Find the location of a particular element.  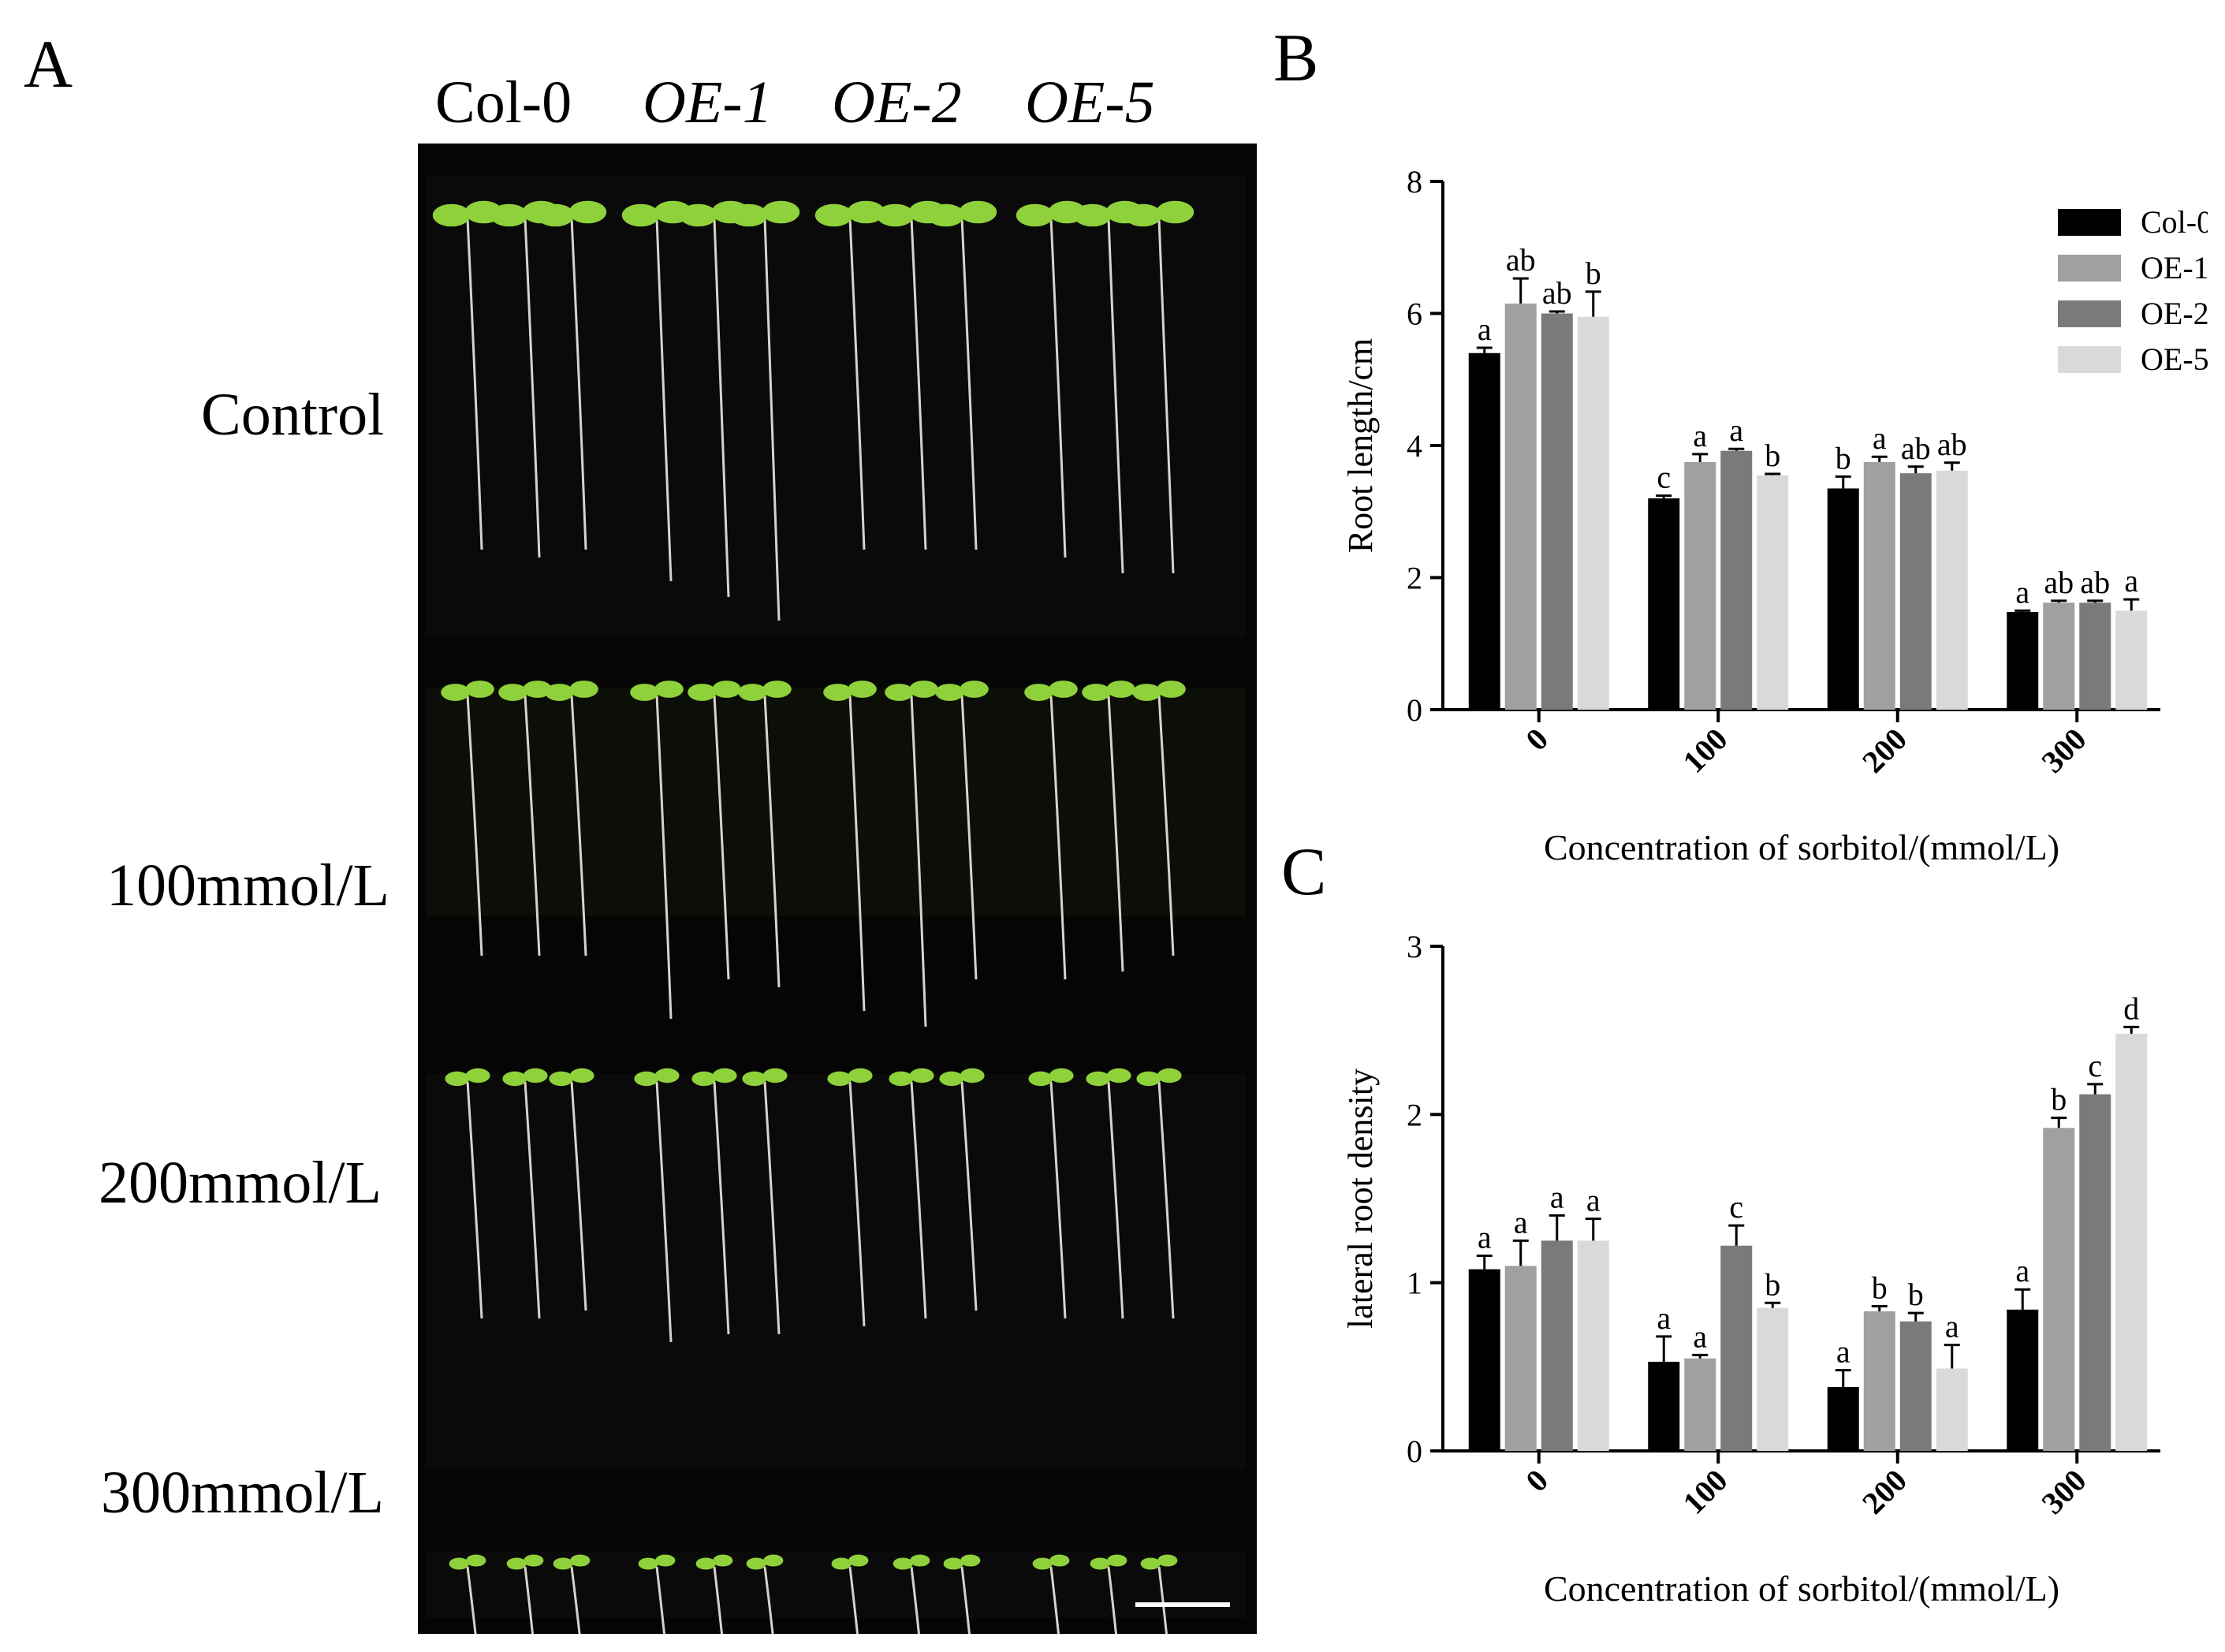

y-tick-label: 1 is located at coordinates (1414, 1284).